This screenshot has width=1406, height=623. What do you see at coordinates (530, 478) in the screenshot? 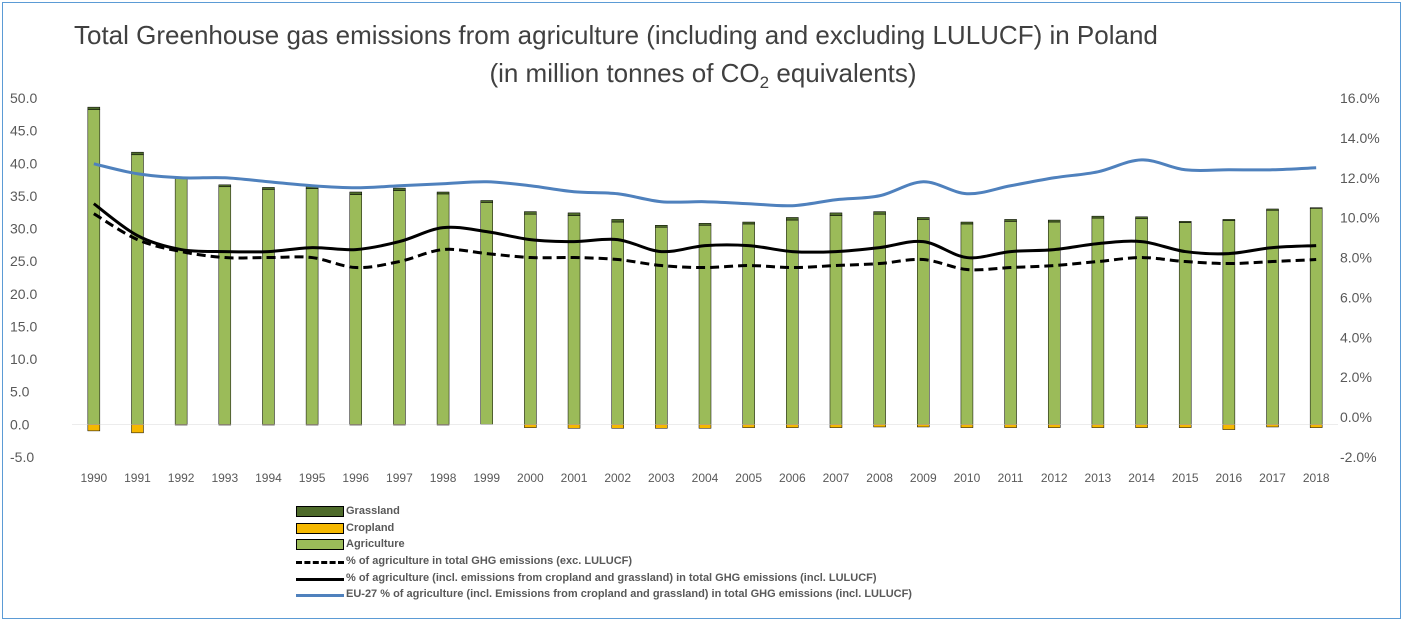
I see `x-tick-label: 2000` at bounding box center [530, 478].